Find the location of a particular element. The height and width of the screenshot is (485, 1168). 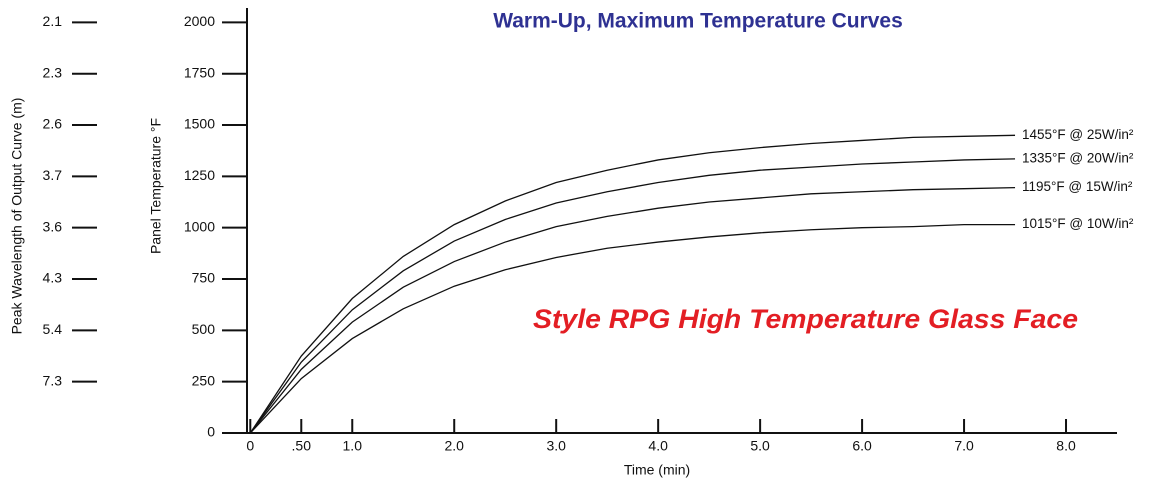

y2-tick-label: 2.1 is located at coordinates (53, 21).